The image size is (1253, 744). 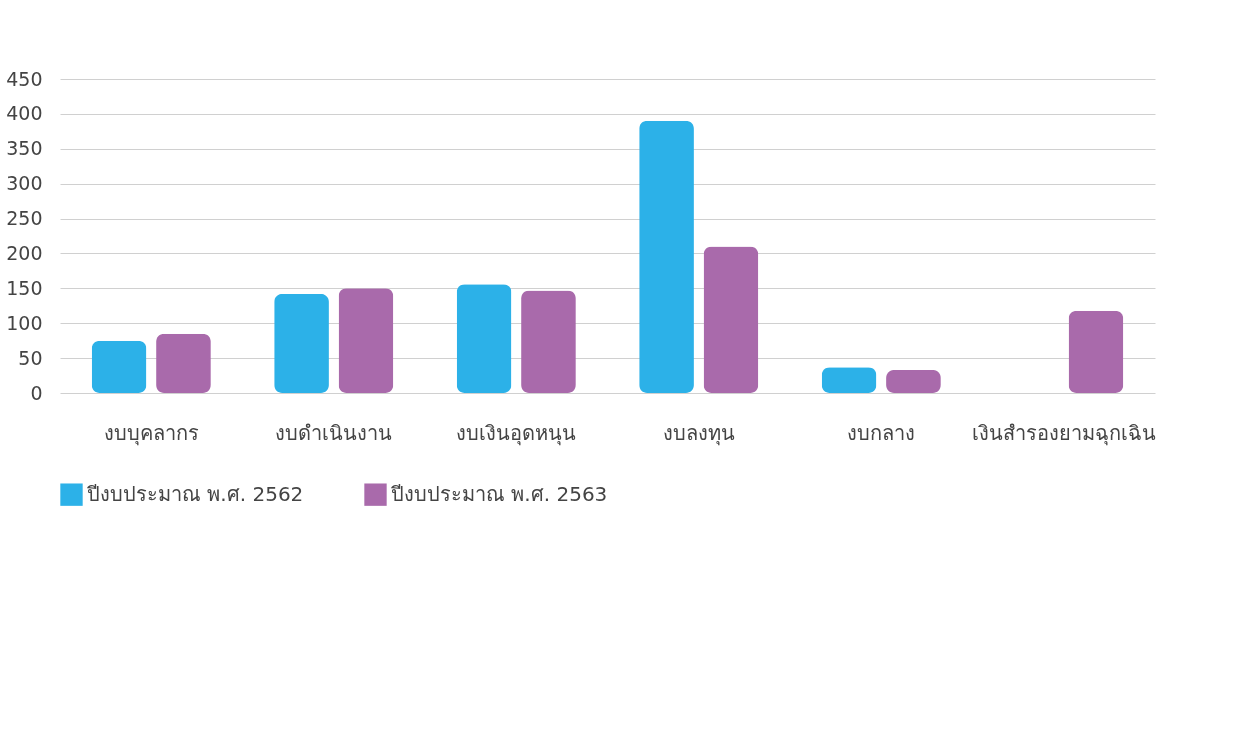 I want to click on y-tick-label: 250, so click(x=24, y=218).